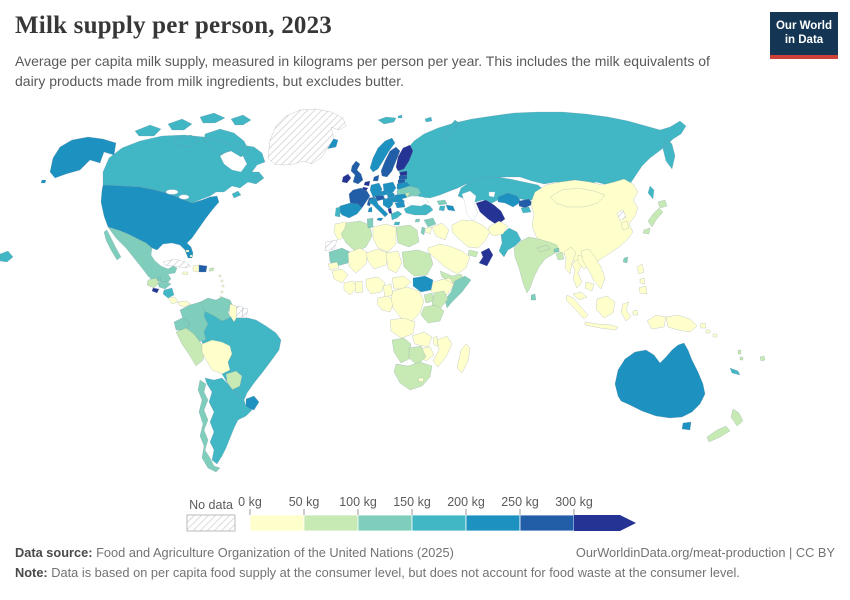  I want to click on country-fiji, so click(762, 358).